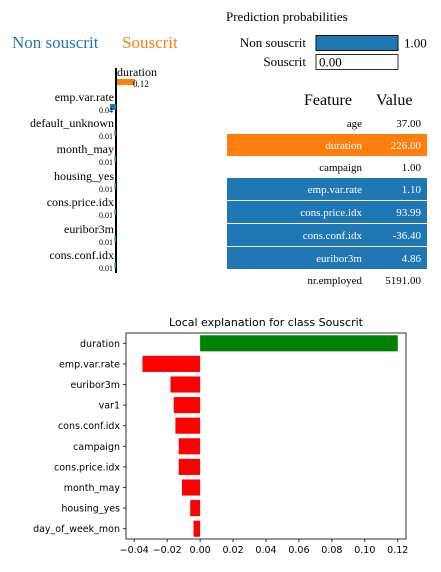 The height and width of the screenshot is (572, 441). What do you see at coordinates (331, 550) in the screenshot?
I see `x-tick-label: 0.08` at bounding box center [331, 550].